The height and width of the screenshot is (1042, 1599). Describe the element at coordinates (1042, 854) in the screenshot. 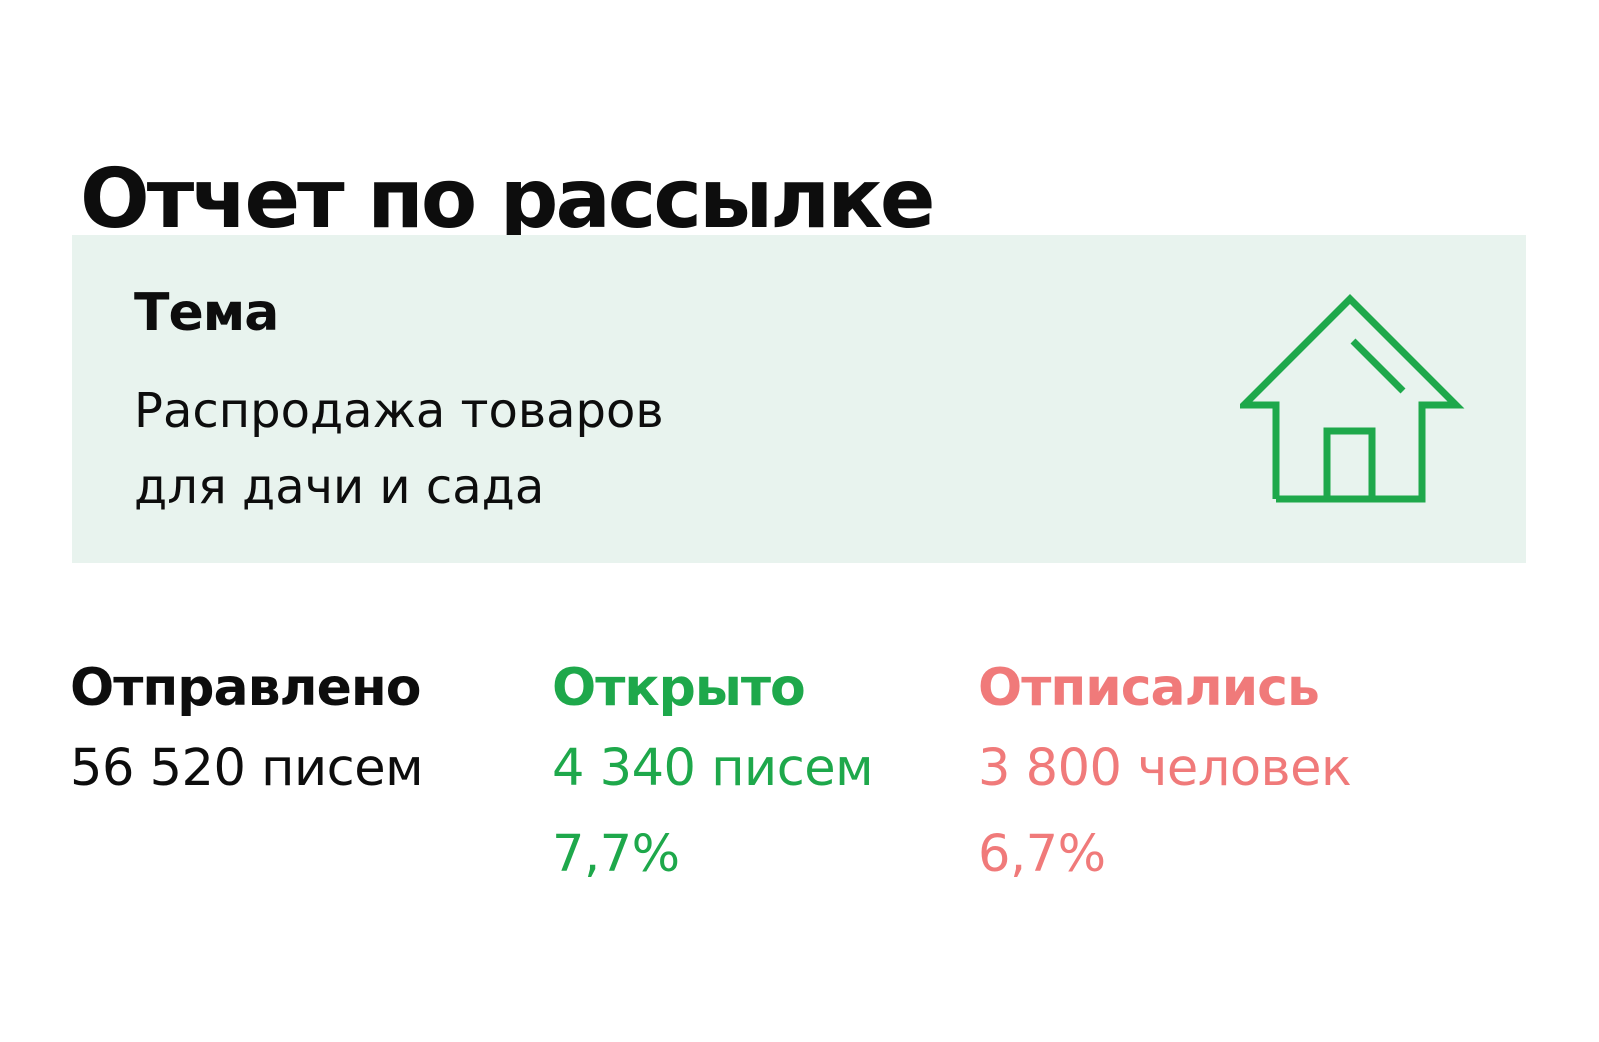

I see `stat-unsubscribed-percent: 6,7%` at that location.